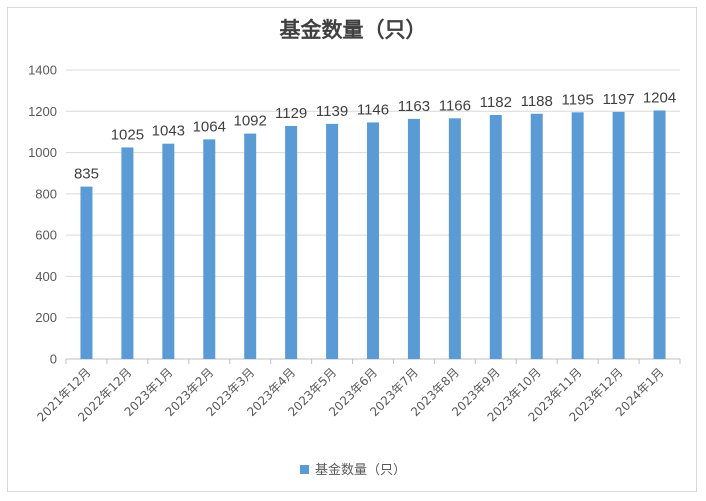  Describe the element at coordinates (250, 121) in the screenshot. I see `data-label: 1092` at that location.